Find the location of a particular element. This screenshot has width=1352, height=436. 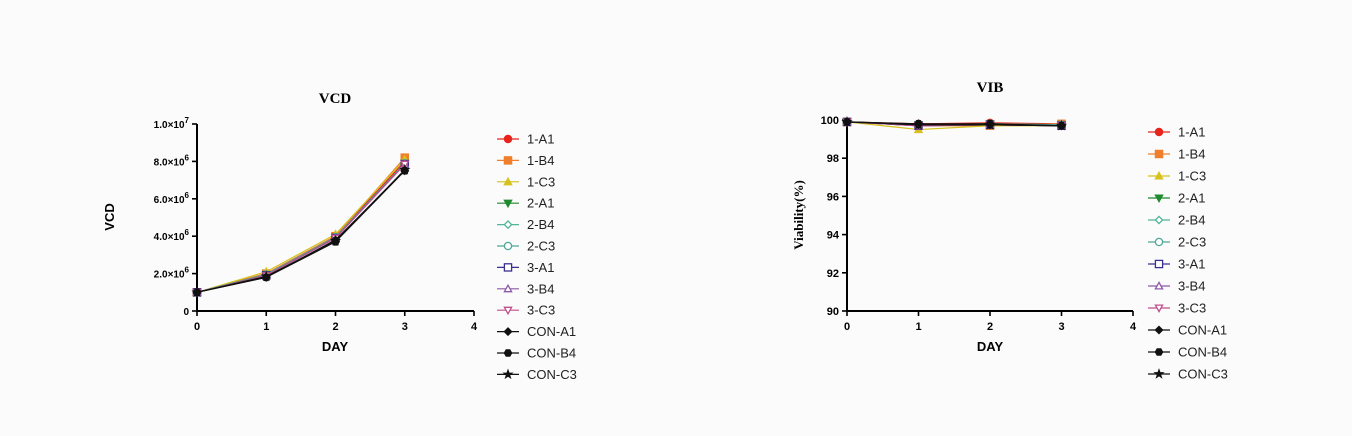

vib-legend-item-1-a1: 1-A1 is located at coordinates (1176, 132).